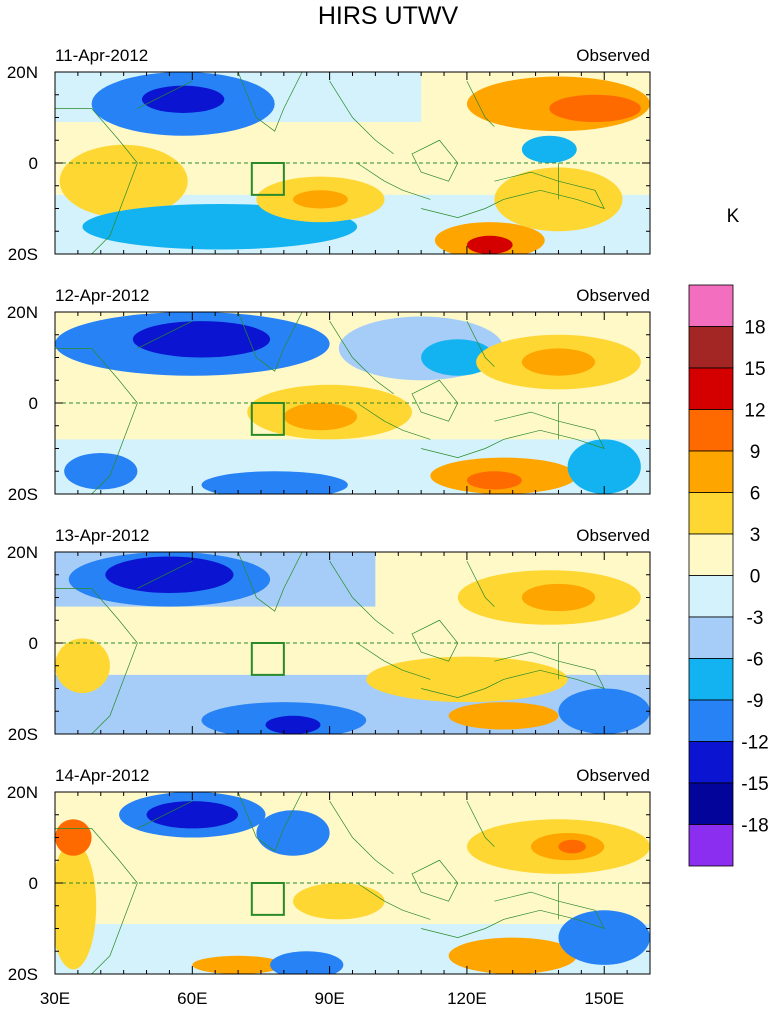 Image resolution: width=778 pixels, height=1012 pixels. Describe the element at coordinates (329, 998) in the screenshot. I see `lon-label: 90E` at that location.